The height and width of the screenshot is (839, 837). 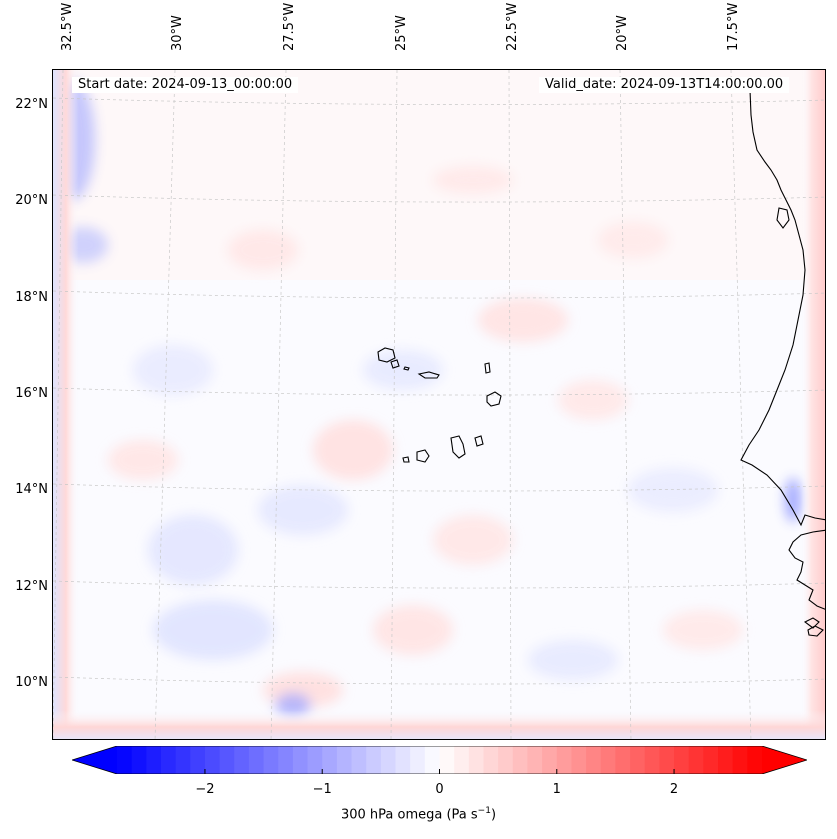 What do you see at coordinates (423, 456) in the screenshot?
I see `fogo-island` at bounding box center [423, 456].